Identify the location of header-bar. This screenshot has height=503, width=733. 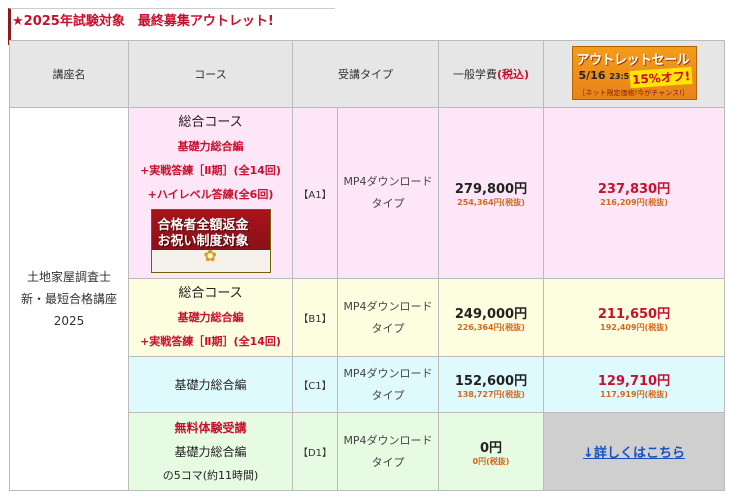
(171, 26).